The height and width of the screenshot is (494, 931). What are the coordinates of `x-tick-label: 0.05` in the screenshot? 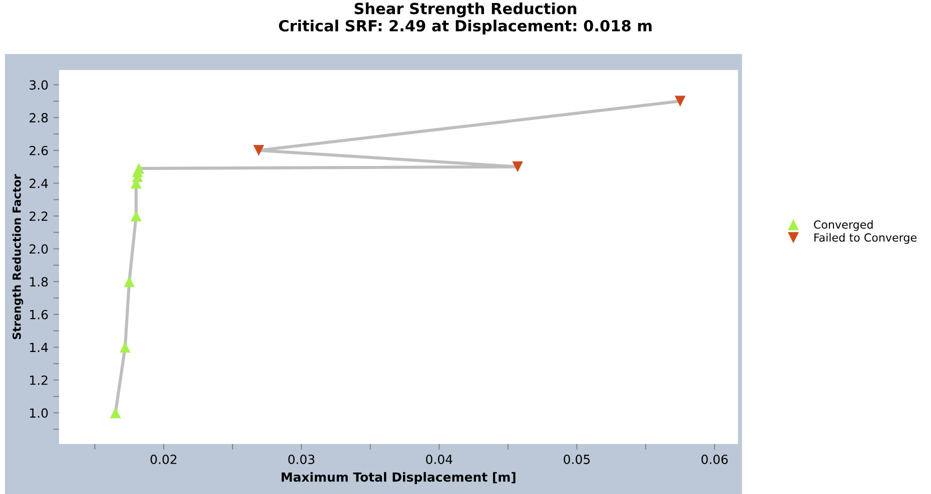 It's located at (577, 459).